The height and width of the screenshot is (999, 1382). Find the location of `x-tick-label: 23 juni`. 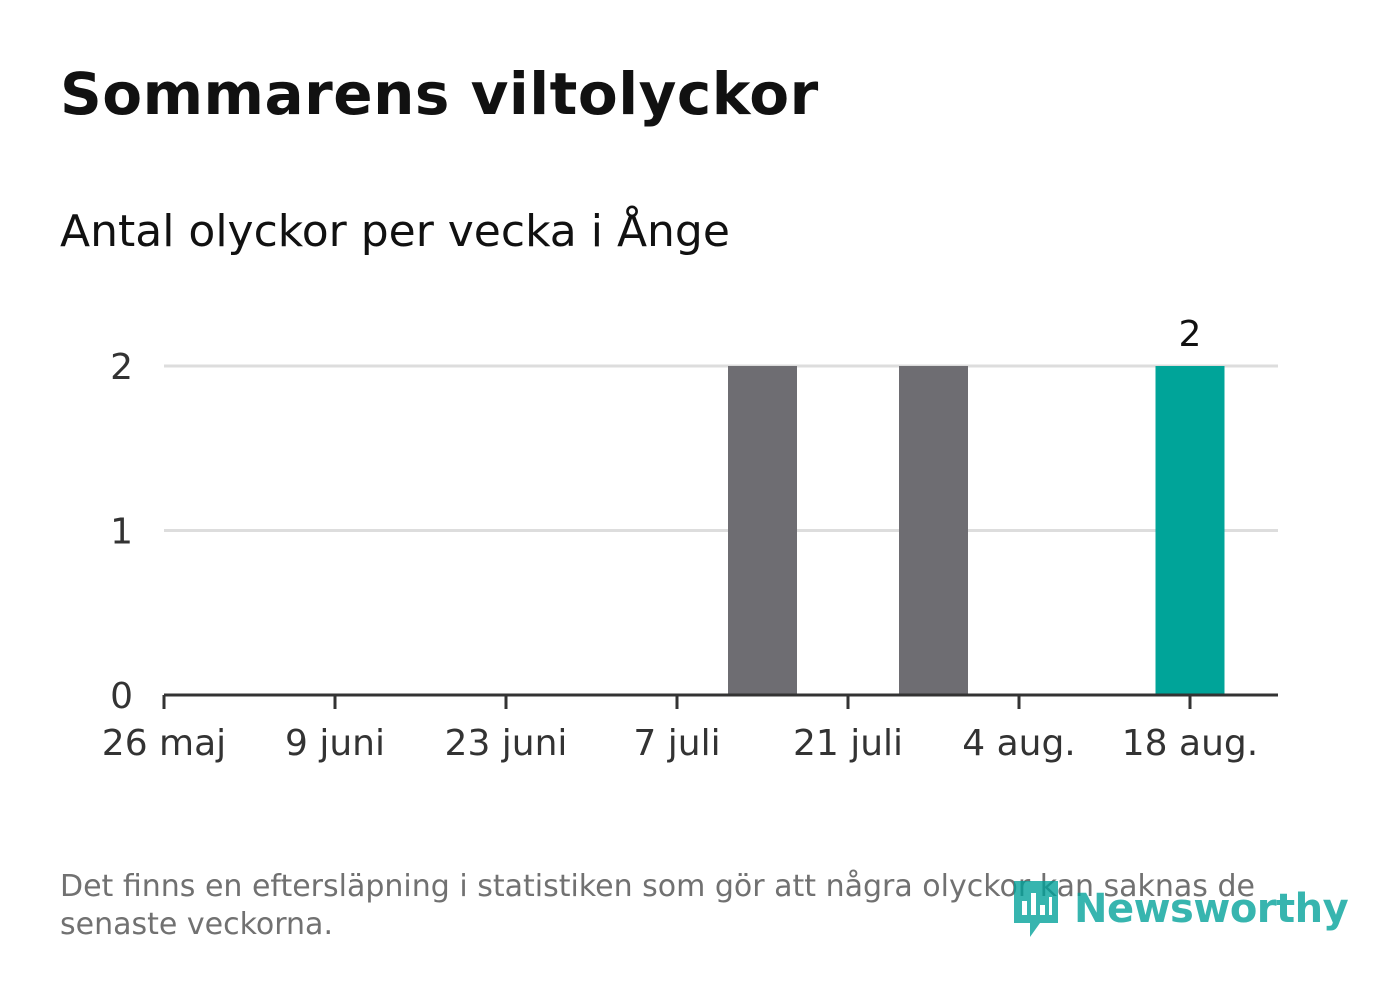

x-tick-label: 23 juni is located at coordinates (506, 743).